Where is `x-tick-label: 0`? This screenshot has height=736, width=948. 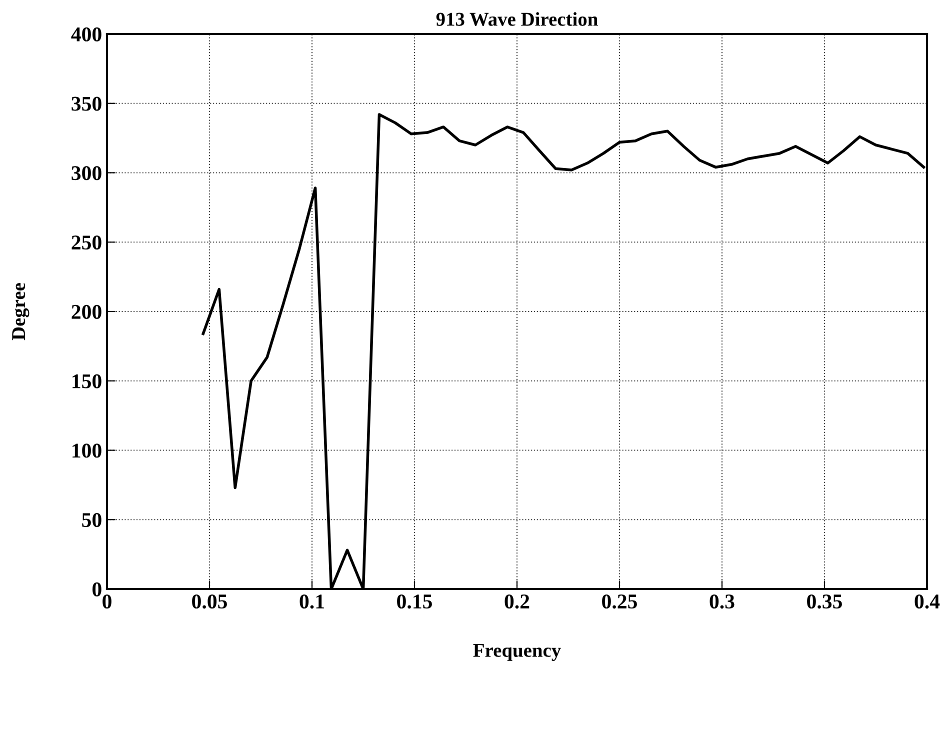 x-tick-label: 0 is located at coordinates (107, 601).